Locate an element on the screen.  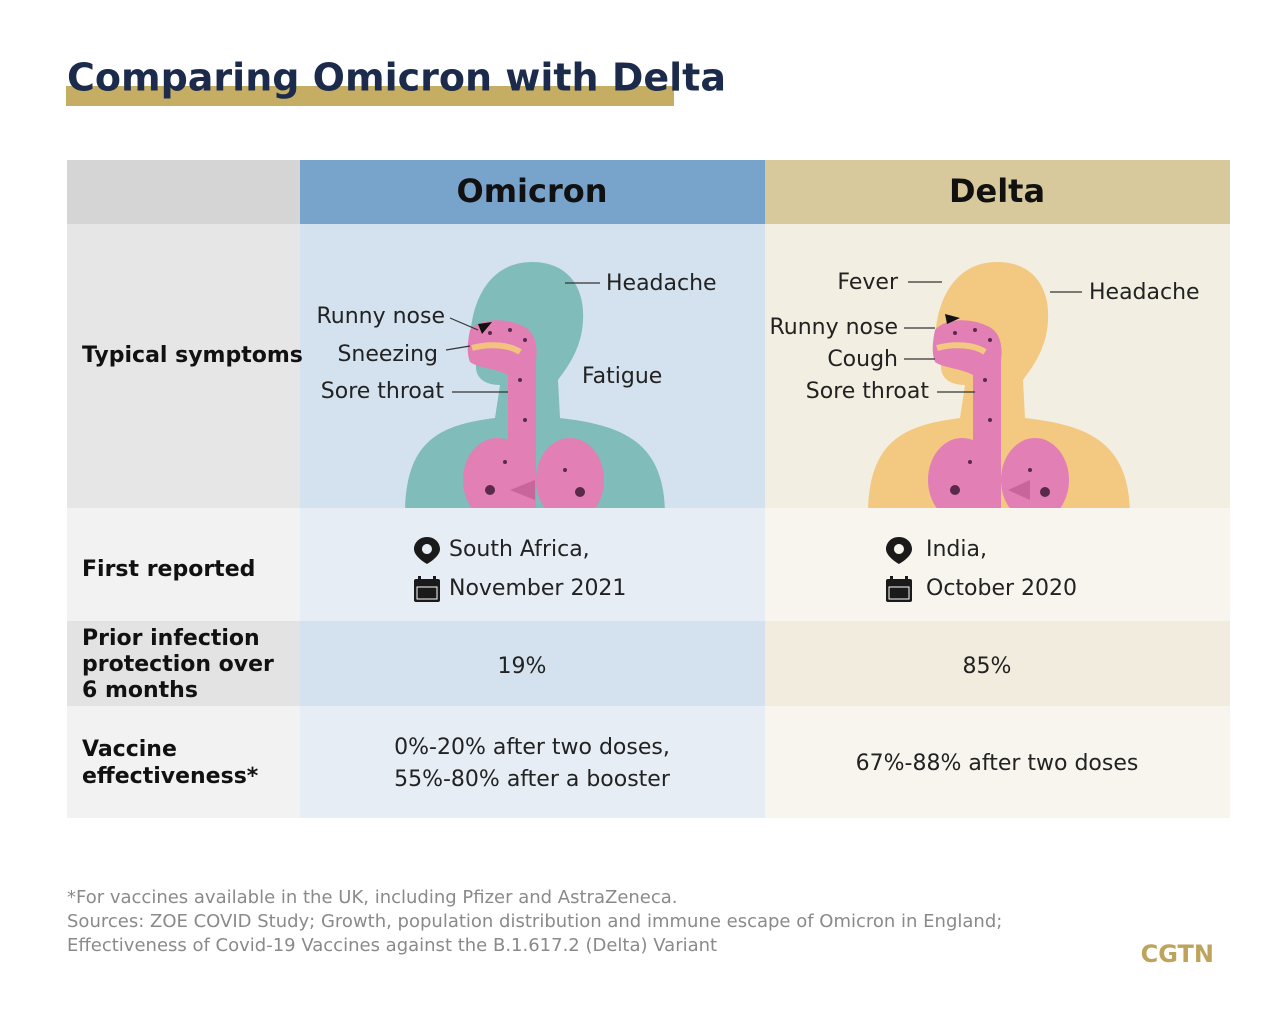
title: Comparing Omicron with Delta is located at coordinates (396, 78).